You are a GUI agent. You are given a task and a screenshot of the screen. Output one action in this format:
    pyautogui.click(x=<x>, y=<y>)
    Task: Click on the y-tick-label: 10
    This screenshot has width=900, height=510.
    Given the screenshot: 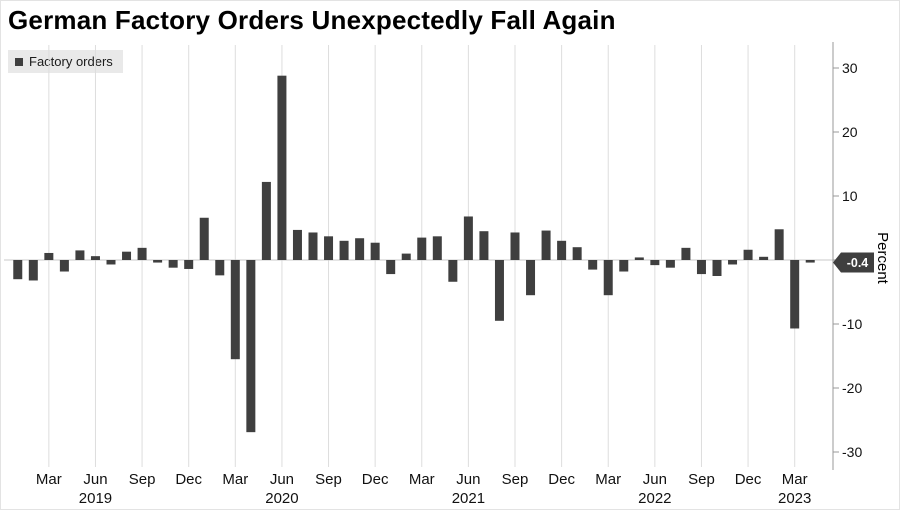 What is the action you would take?
    pyautogui.click(x=850, y=196)
    